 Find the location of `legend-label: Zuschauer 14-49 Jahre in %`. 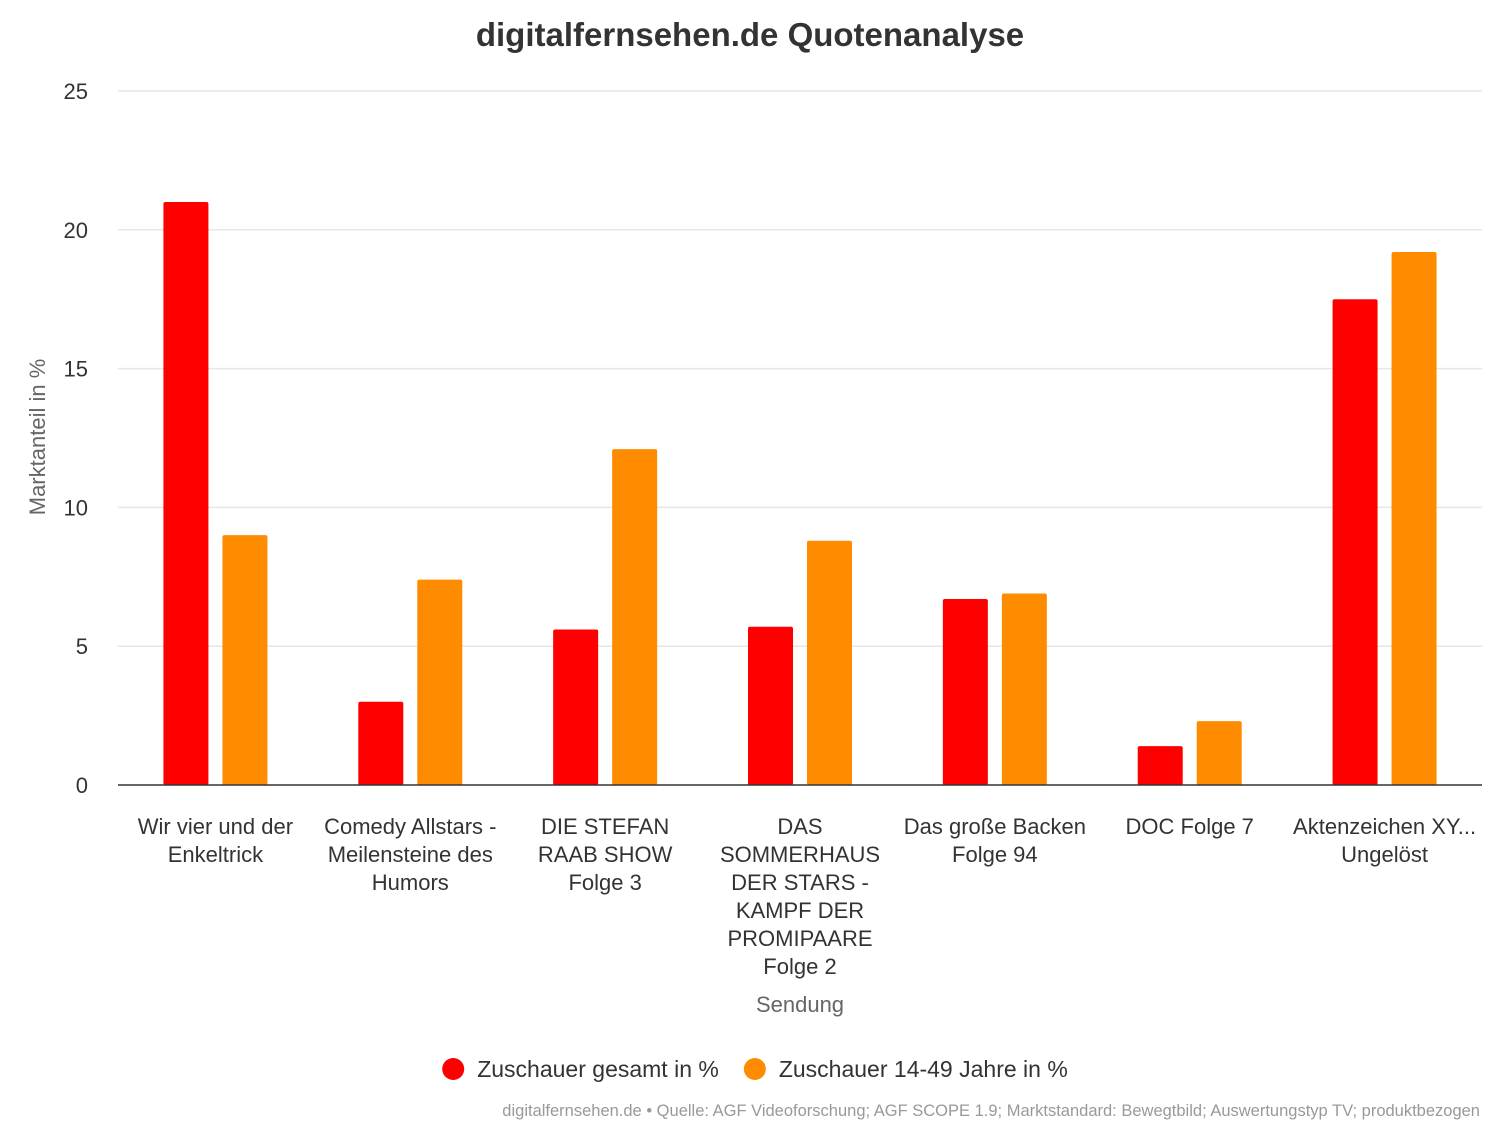

legend-label: Zuschauer 14-49 Jahre in % is located at coordinates (923, 1069).